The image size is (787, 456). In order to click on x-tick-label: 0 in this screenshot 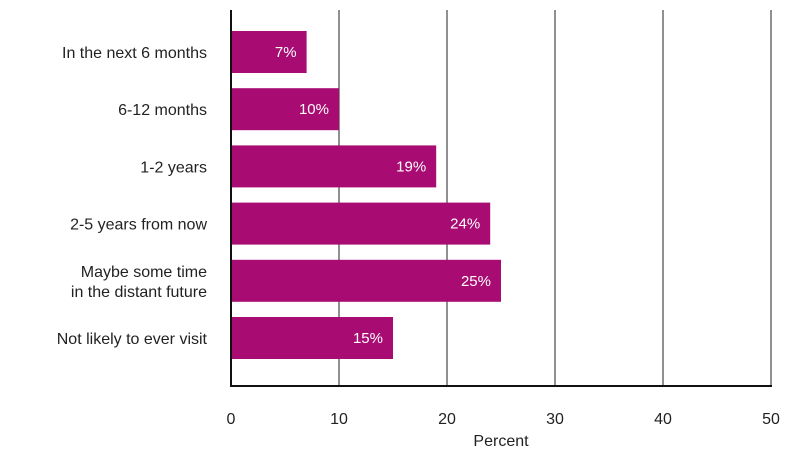, I will do `click(231, 419)`.